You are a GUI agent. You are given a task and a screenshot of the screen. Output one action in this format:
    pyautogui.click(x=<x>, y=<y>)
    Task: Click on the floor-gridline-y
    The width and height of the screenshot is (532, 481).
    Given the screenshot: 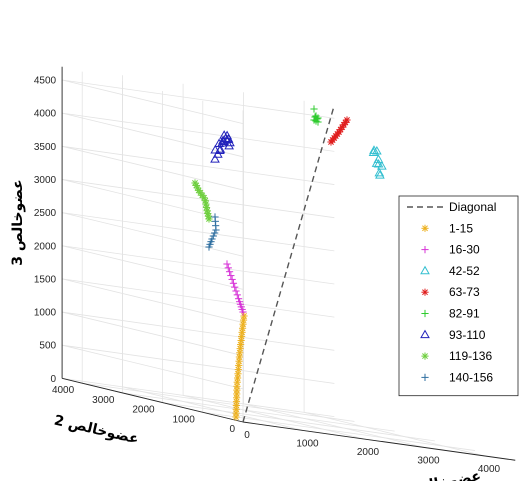 What is the action you would take?
    pyautogui.click(x=339, y=431)
    